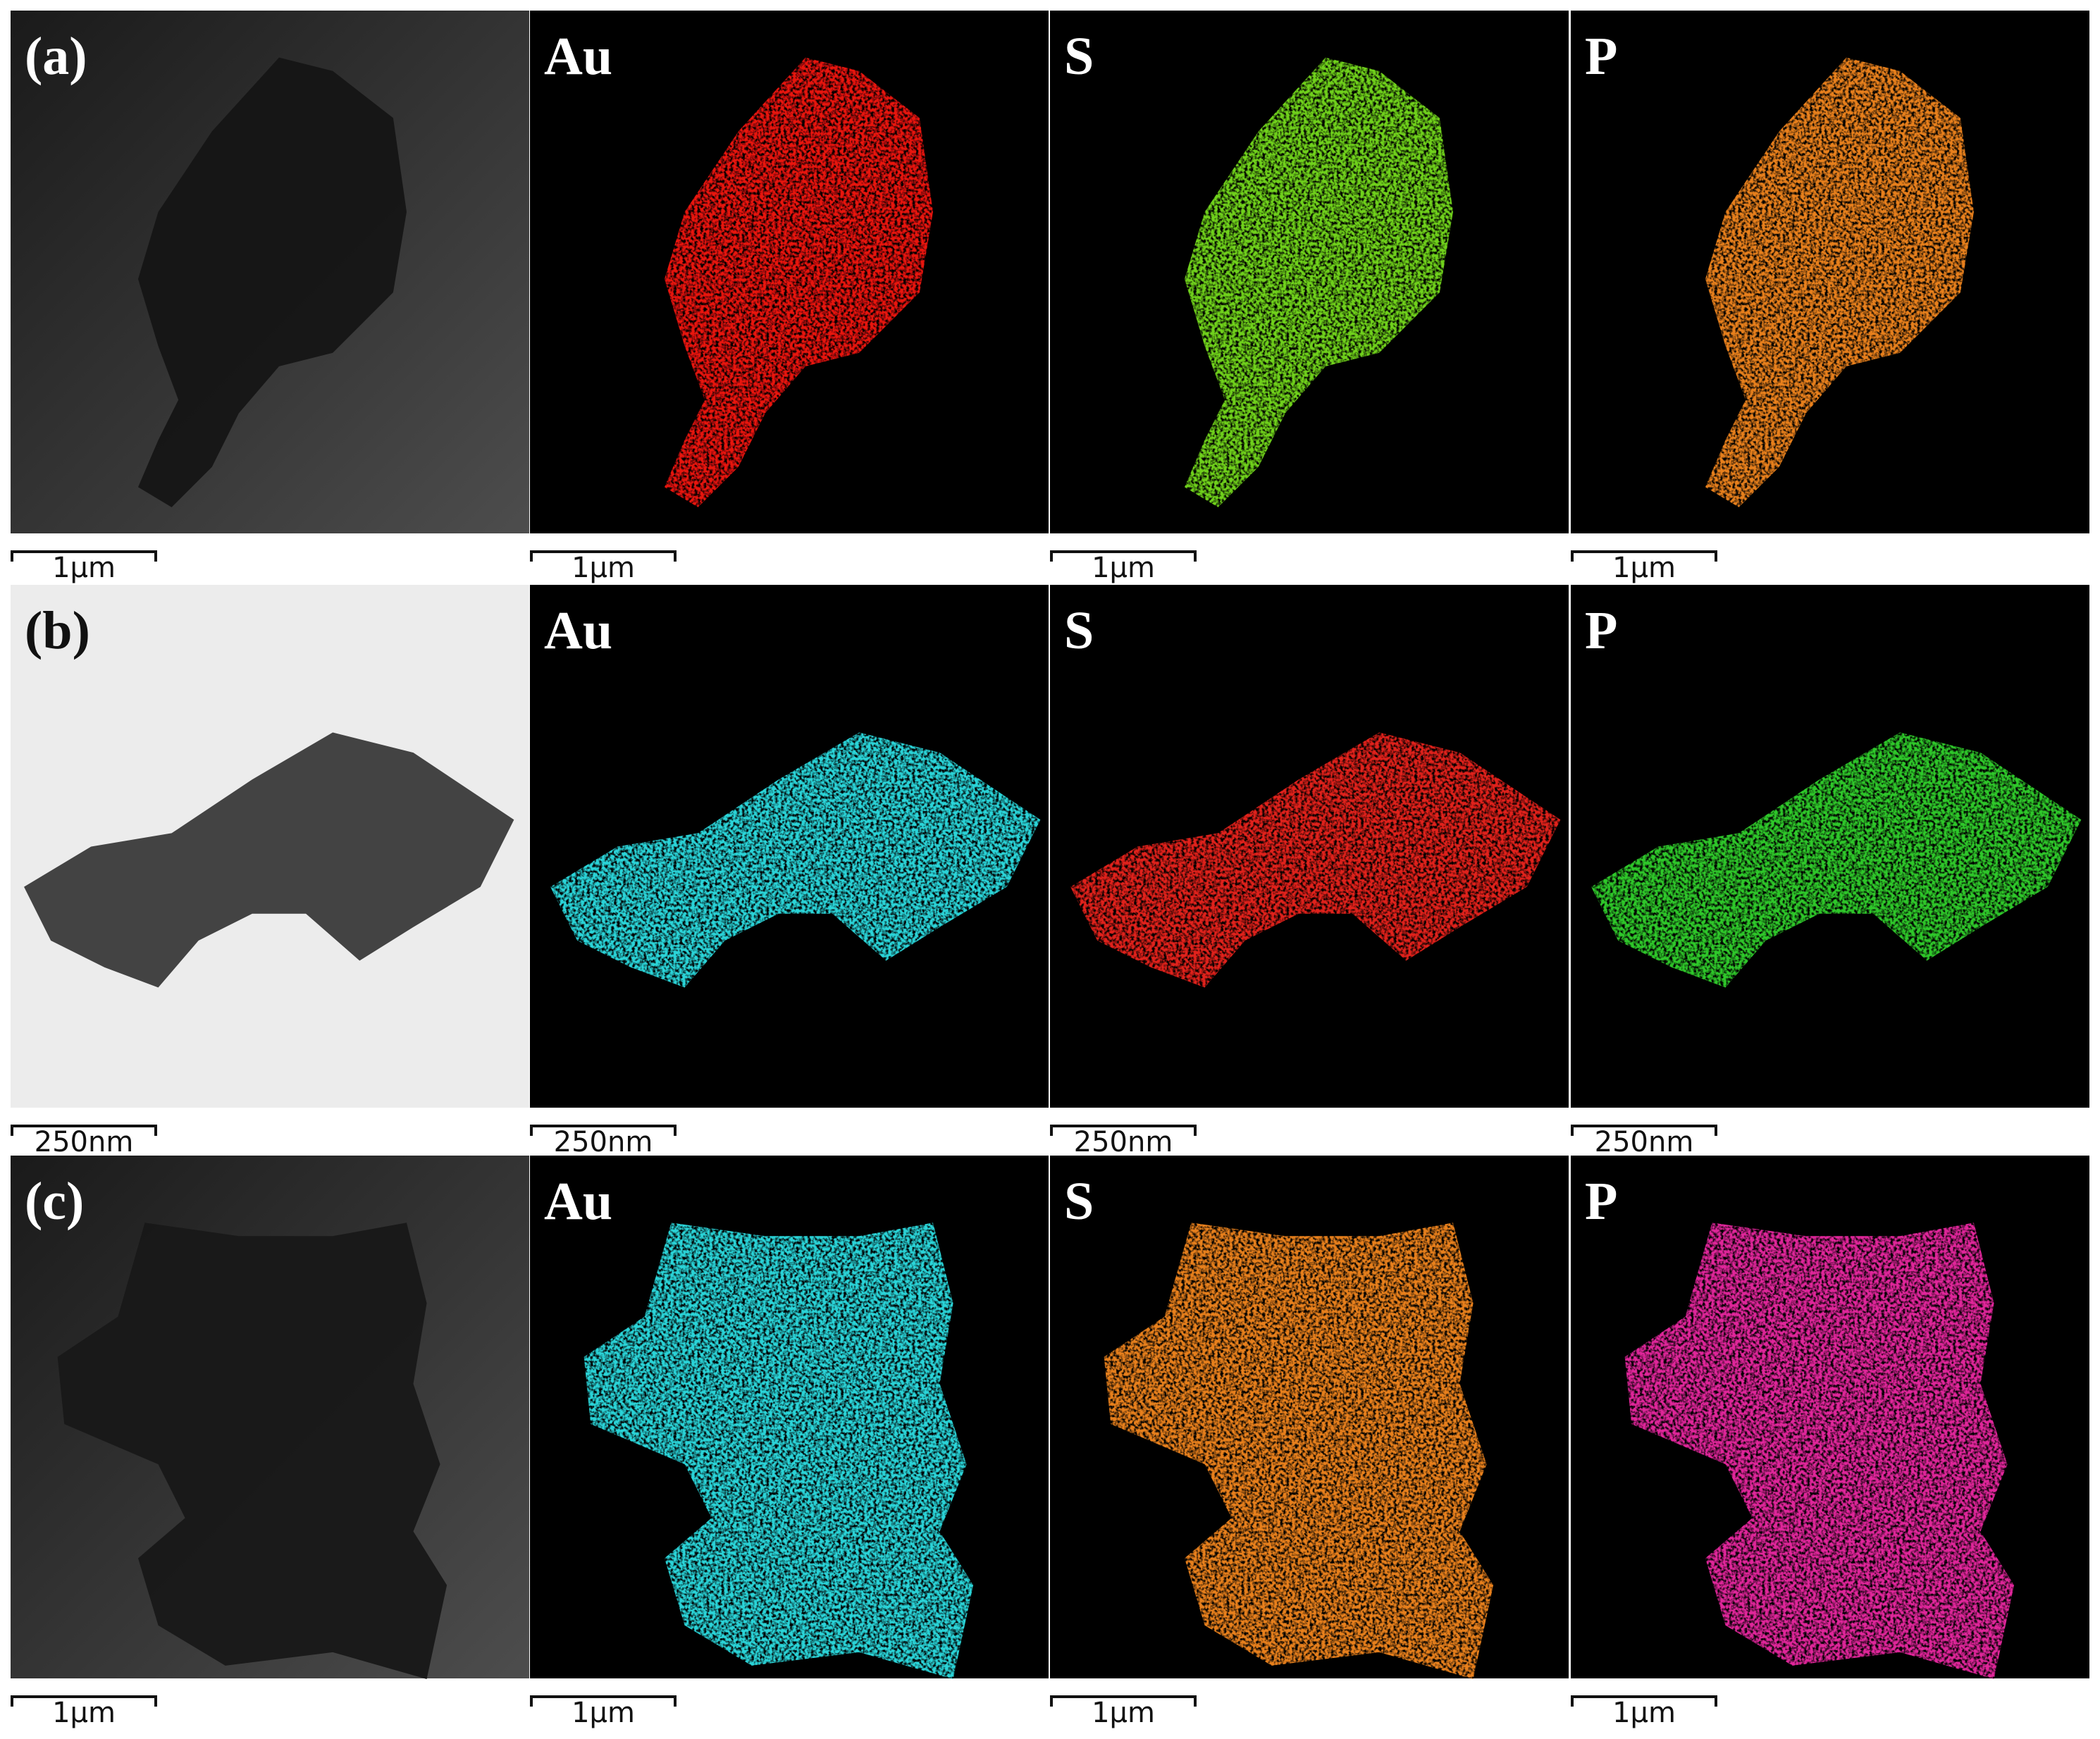 The width and height of the screenshot is (2100, 1739). I want to click on panel: (a), so click(270, 272).